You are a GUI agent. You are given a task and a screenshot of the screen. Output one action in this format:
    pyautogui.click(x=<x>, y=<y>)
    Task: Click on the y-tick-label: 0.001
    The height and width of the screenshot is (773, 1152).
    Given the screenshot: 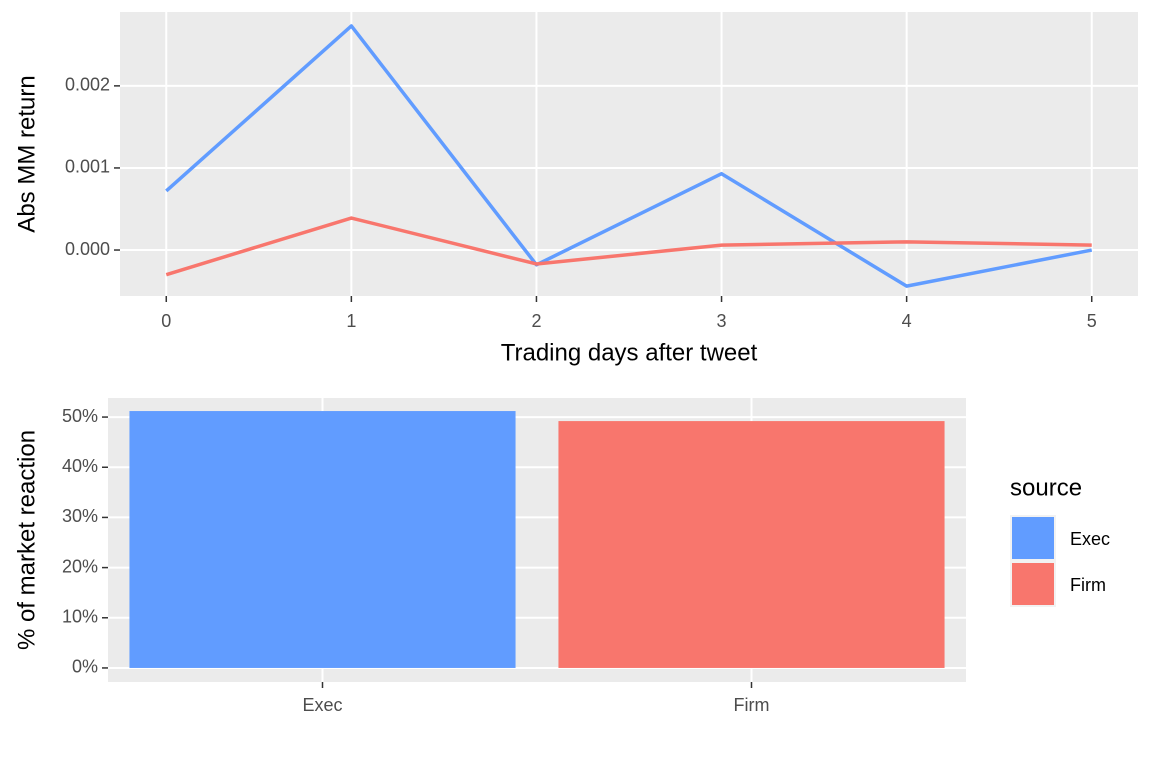 What is the action you would take?
    pyautogui.click(x=87, y=167)
    